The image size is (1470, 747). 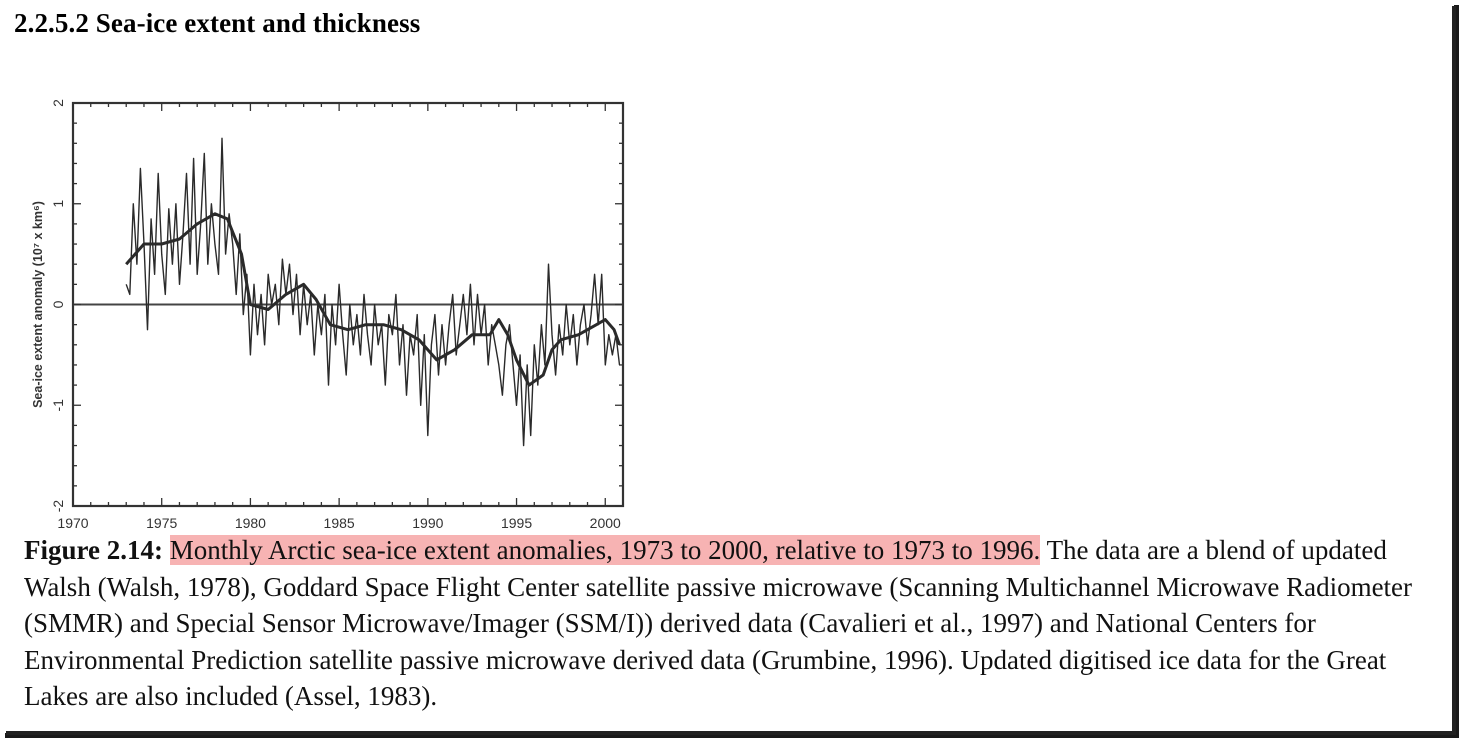 I want to click on monthly-series-line, so click(x=373, y=292).